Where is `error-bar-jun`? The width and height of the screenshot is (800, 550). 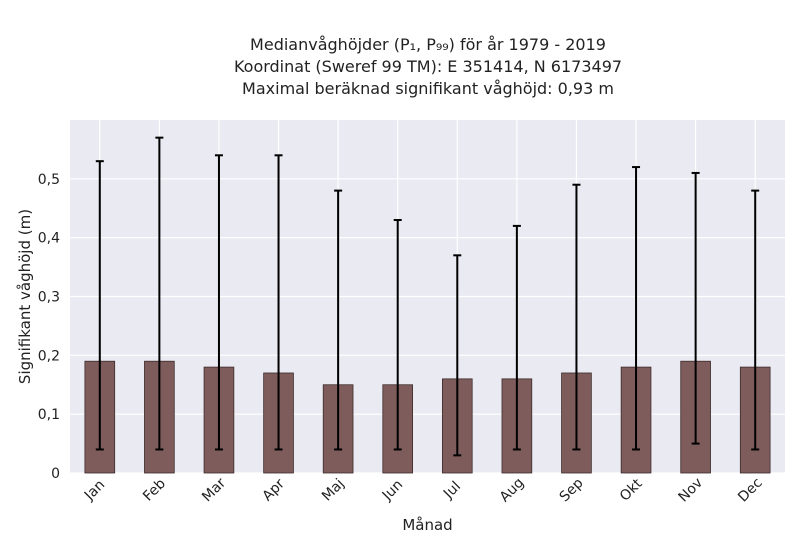
error-bar-jun is located at coordinates (397, 335).